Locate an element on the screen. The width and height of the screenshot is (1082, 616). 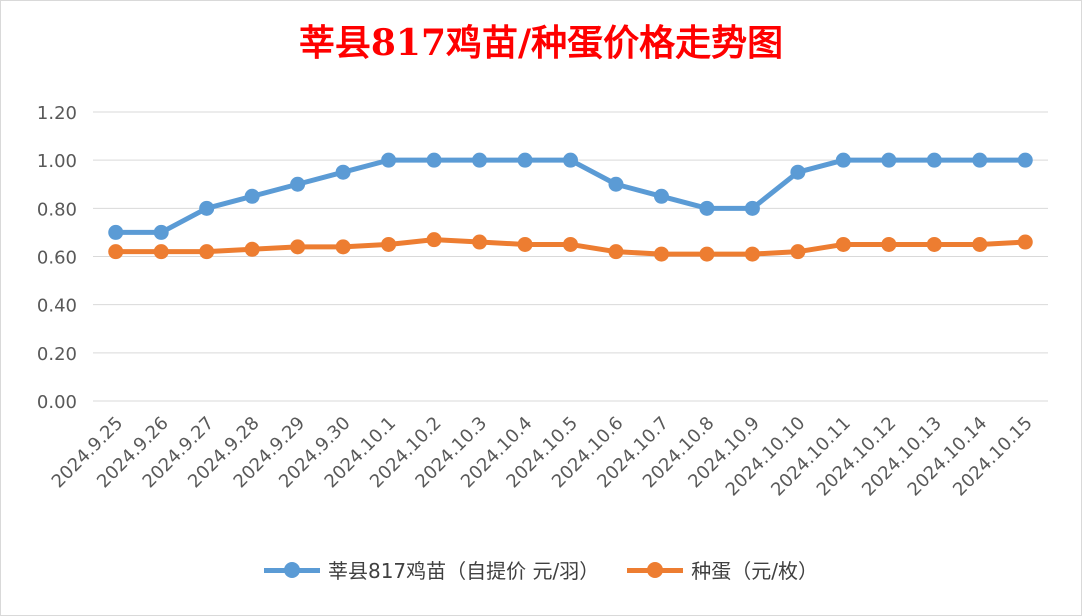
y-tick-label: 0.00 is located at coordinates (57, 402).